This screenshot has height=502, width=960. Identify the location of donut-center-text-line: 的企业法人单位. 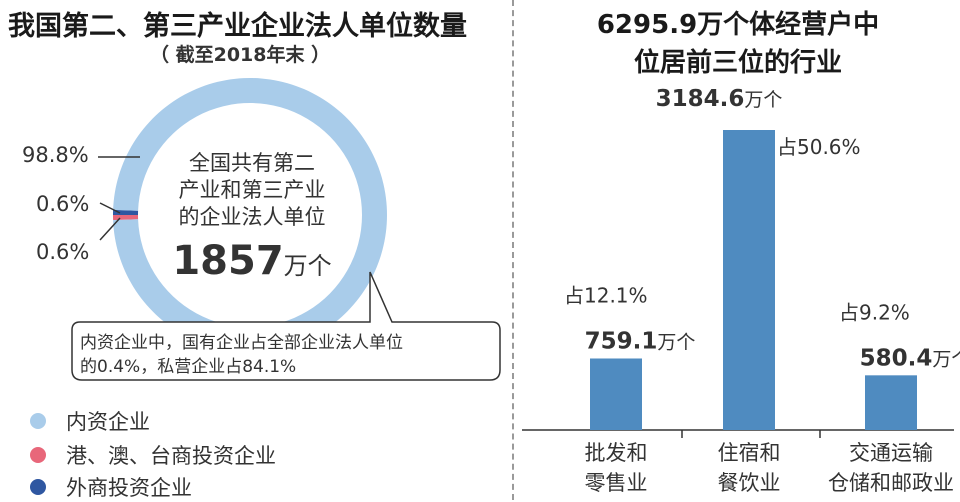
(252, 217).